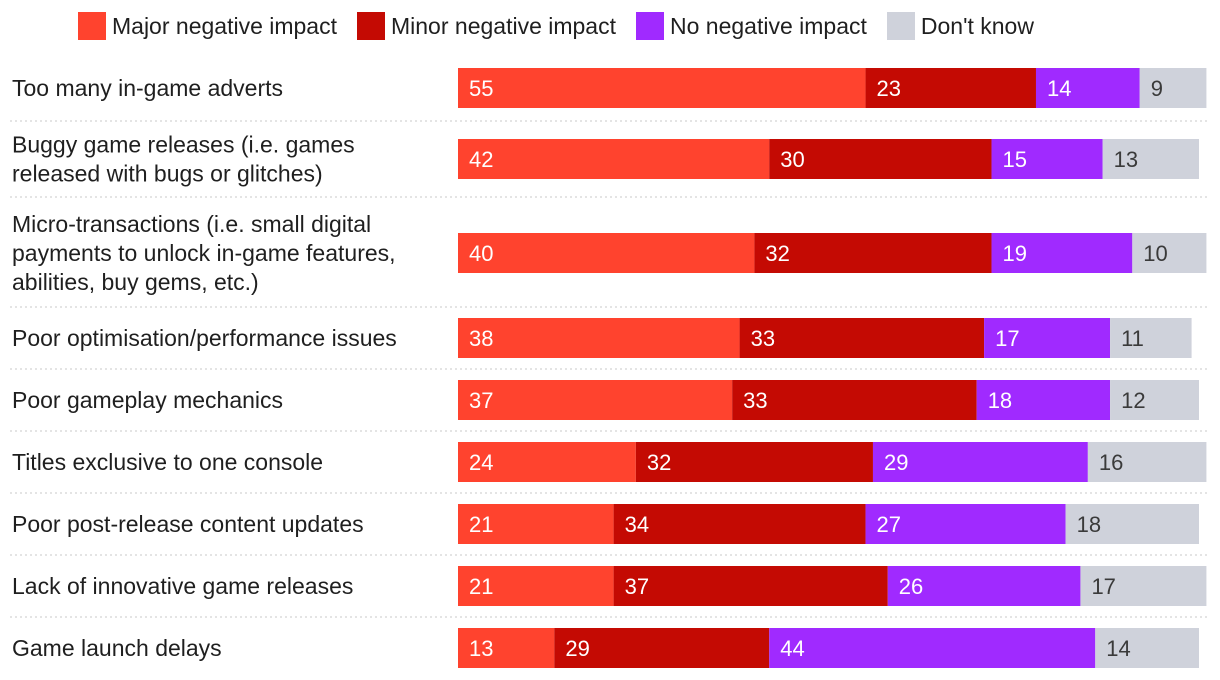 This screenshot has width=1220, height=680. Describe the element at coordinates (911, 586) in the screenshot. I see `value-label: 26` at that location.